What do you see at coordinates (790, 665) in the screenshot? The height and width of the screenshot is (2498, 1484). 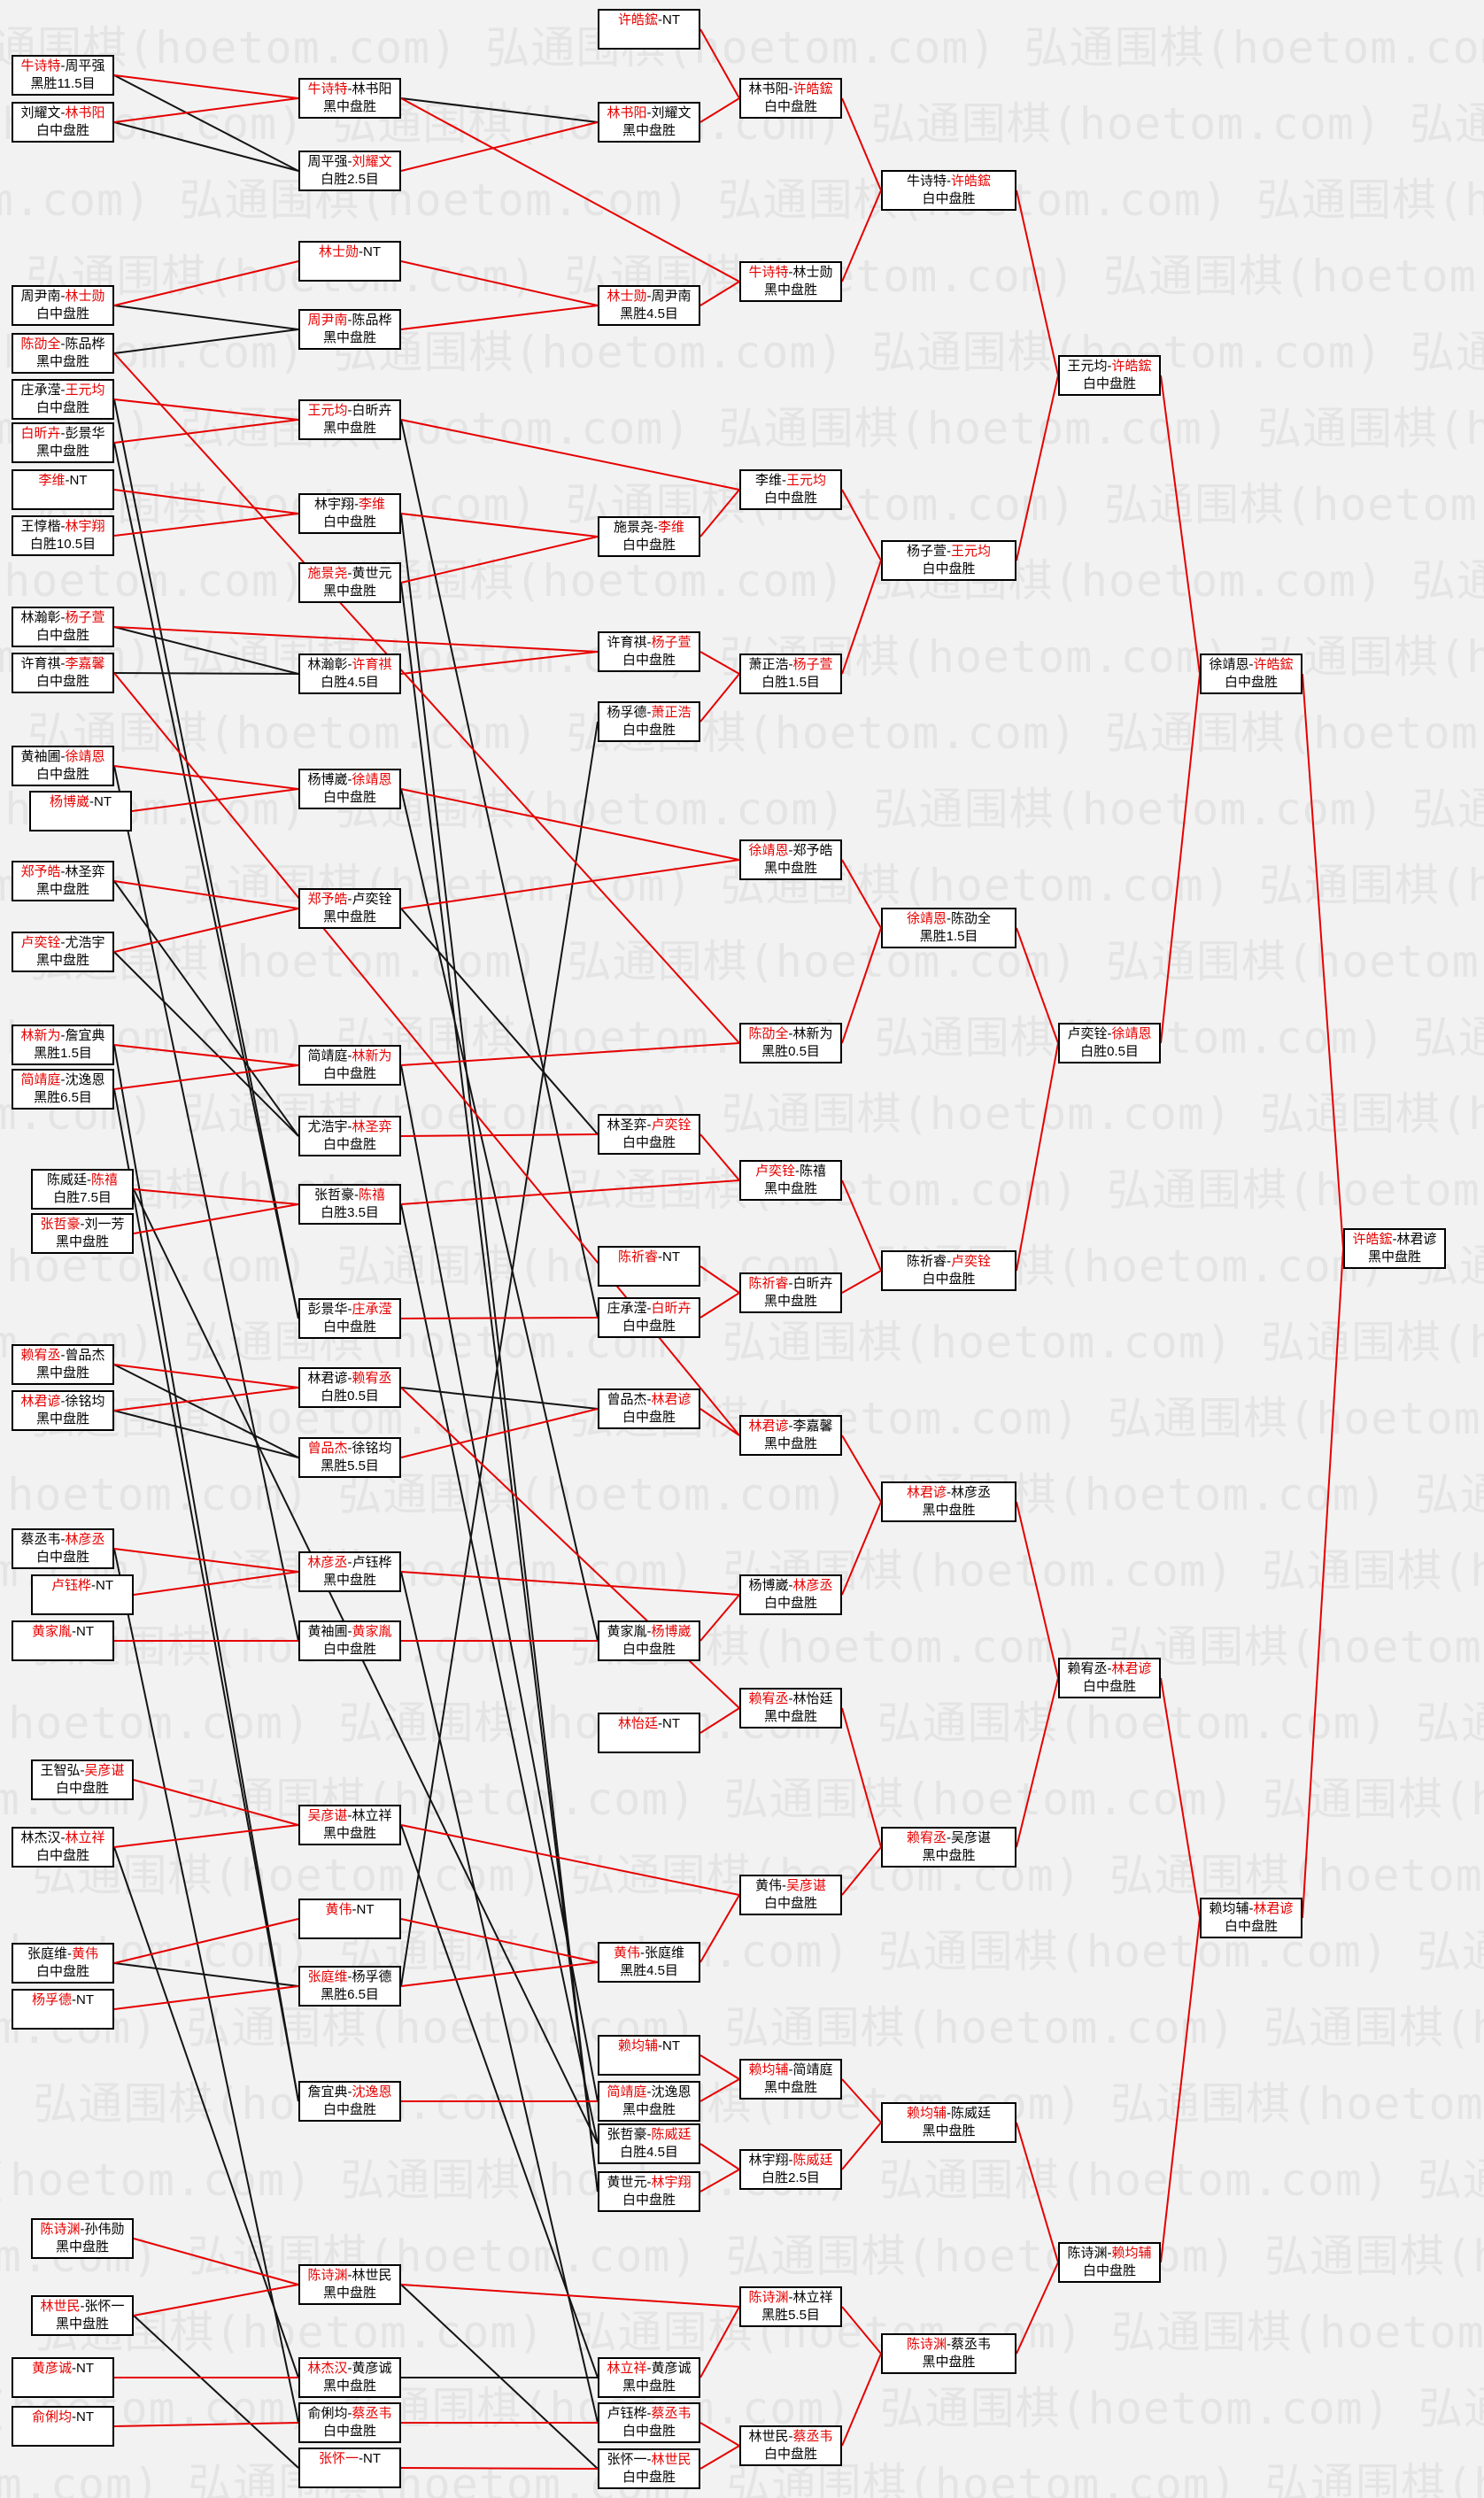 I see `match-players: 萧正浩-杨子萱` at bounding box center [790, 665].